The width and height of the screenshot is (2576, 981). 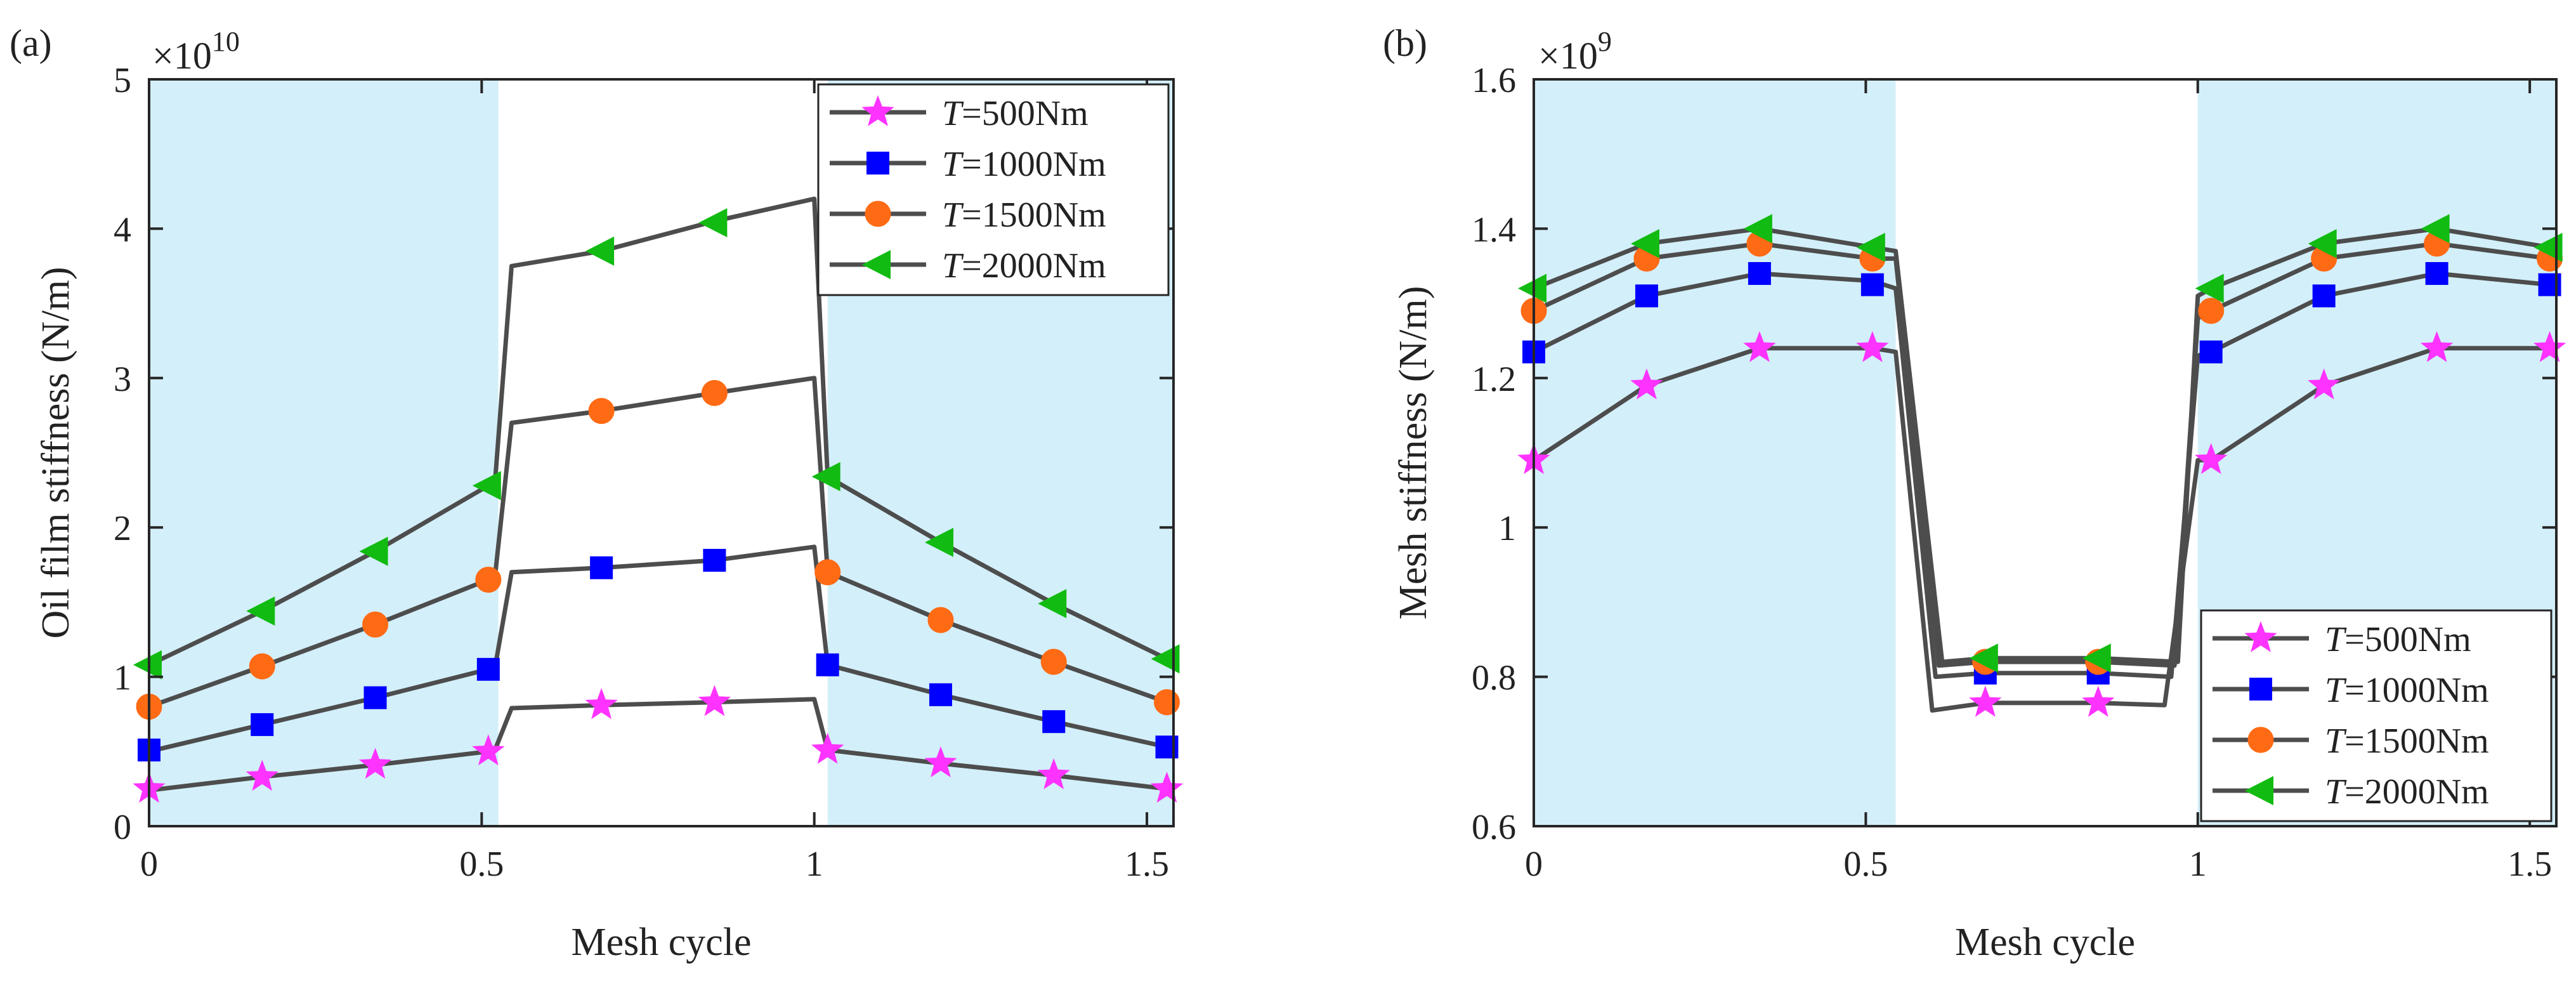 What do you see at coordinates (123, 678) in the screenshot?
I see `y-tick-label: 1` at bounding box center [123, 678].